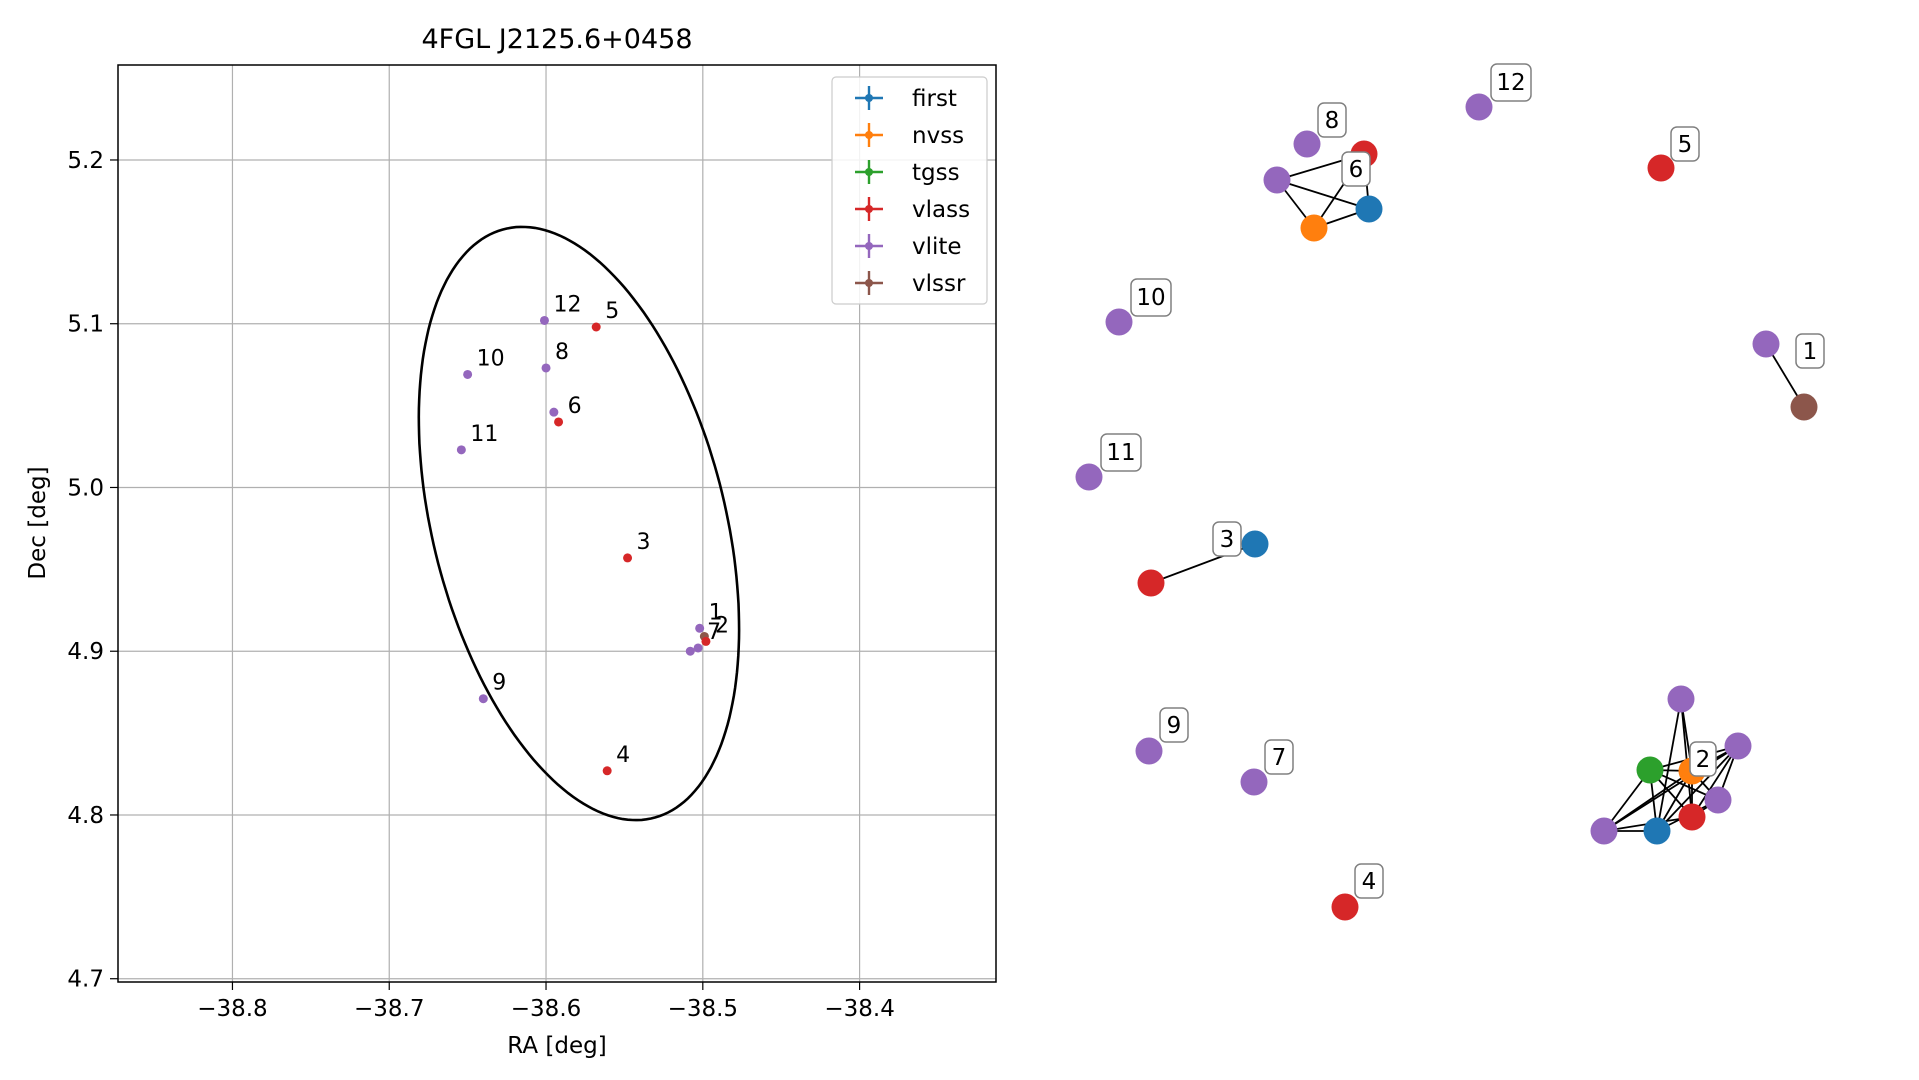  What do you see at coordinates (546, 1009) in the screenshot?
I see `x-tick-label: −38.6` at bounding box center [546, 1009].